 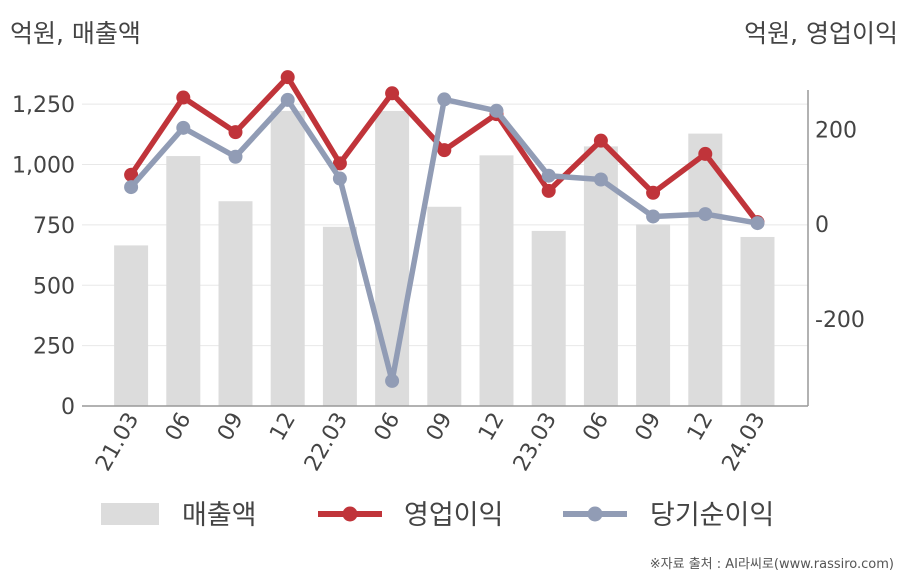 What do you see at coordinates (54, 226) in the screenshot?
I see `left-tick-label: 750` at bounding box center [54, 226].